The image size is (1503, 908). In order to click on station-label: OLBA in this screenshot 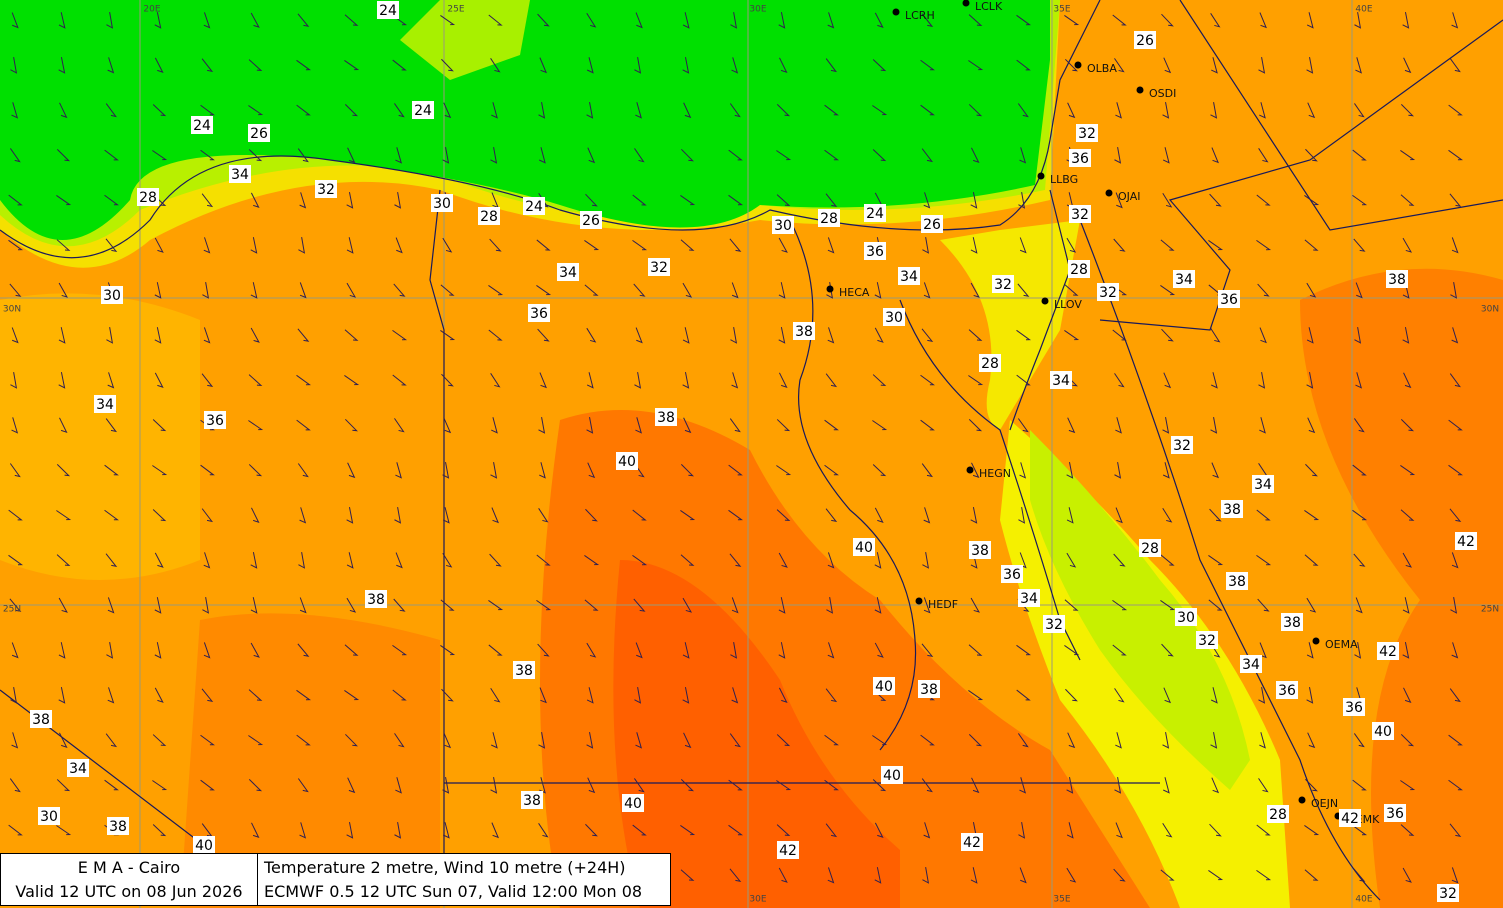, I will do `click(1102, 68)`.